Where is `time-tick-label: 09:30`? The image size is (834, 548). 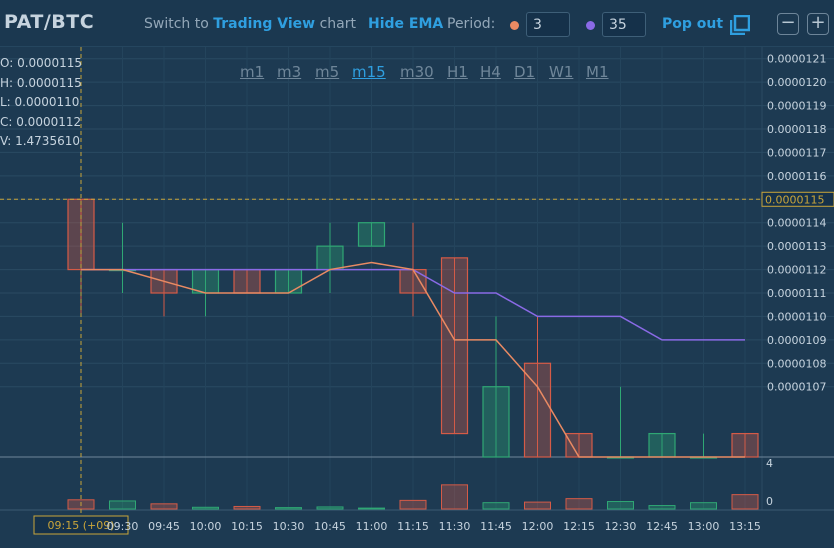
time-tick-label: 09:30 is located at coordinates (123, 526).